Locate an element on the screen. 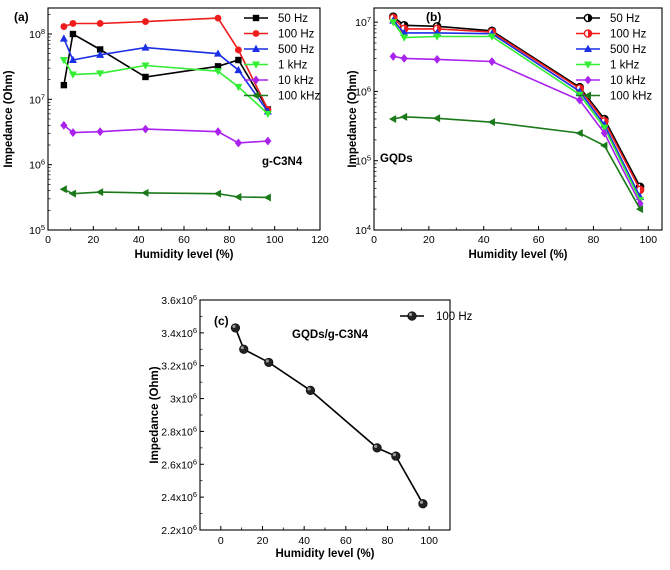  sample-annotation: GQDs is located at coordinates (396, 159).